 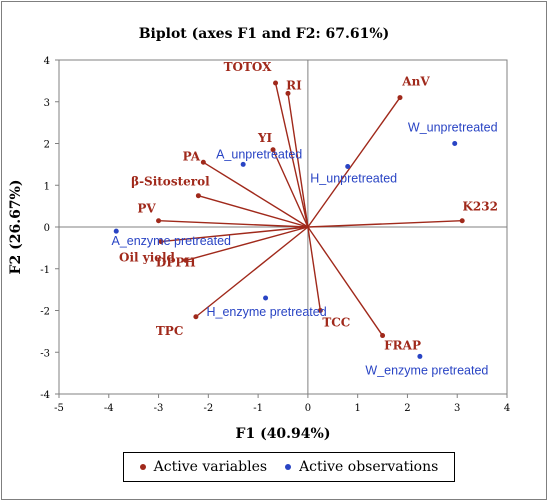 What do you see at coordinates (288, 93) in the screenshot?
I see `variable-point-ri` at bounding box center [288, 93].